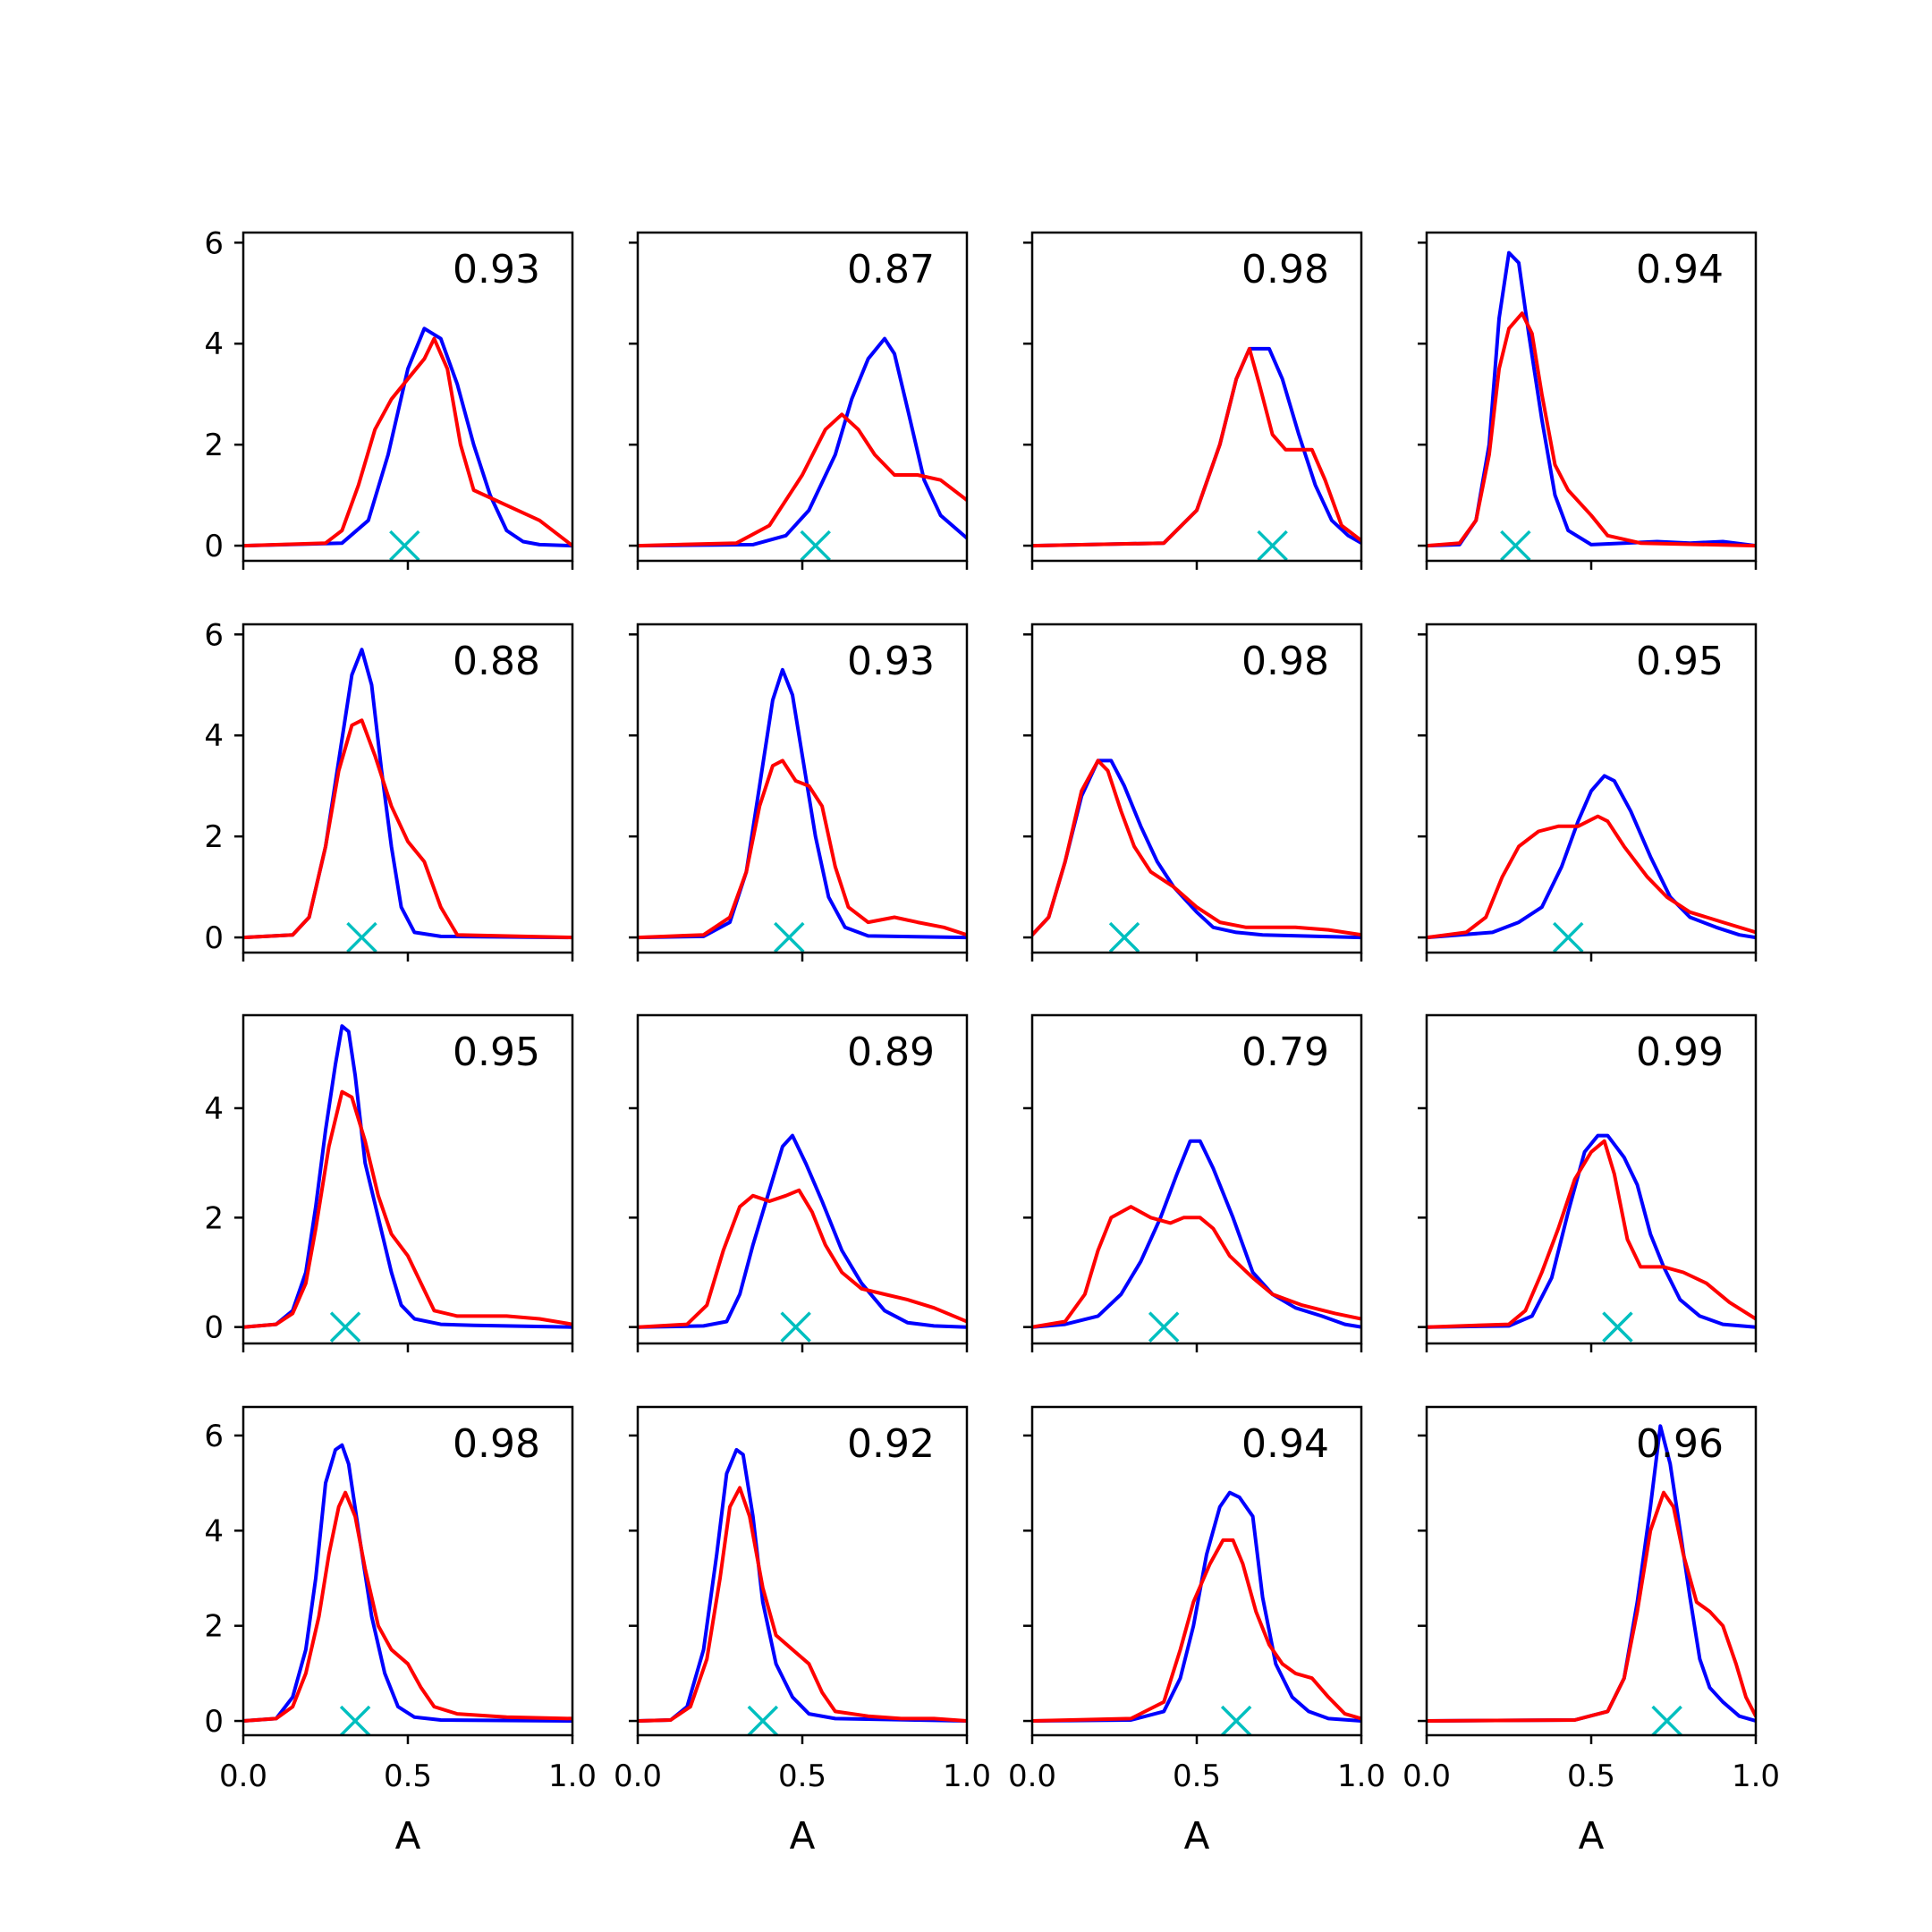  I want to click on panel-annotation: 0.89, so click(891, 1052).